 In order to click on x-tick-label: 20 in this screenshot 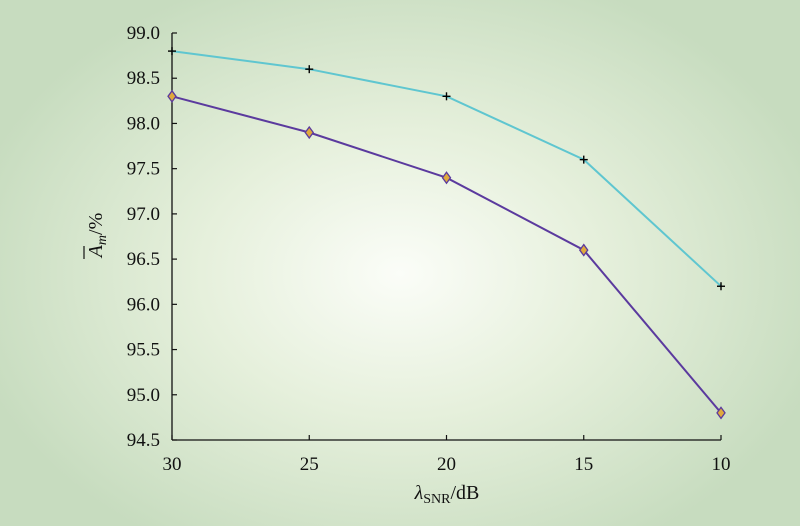, I will do `click(446, 464)`.